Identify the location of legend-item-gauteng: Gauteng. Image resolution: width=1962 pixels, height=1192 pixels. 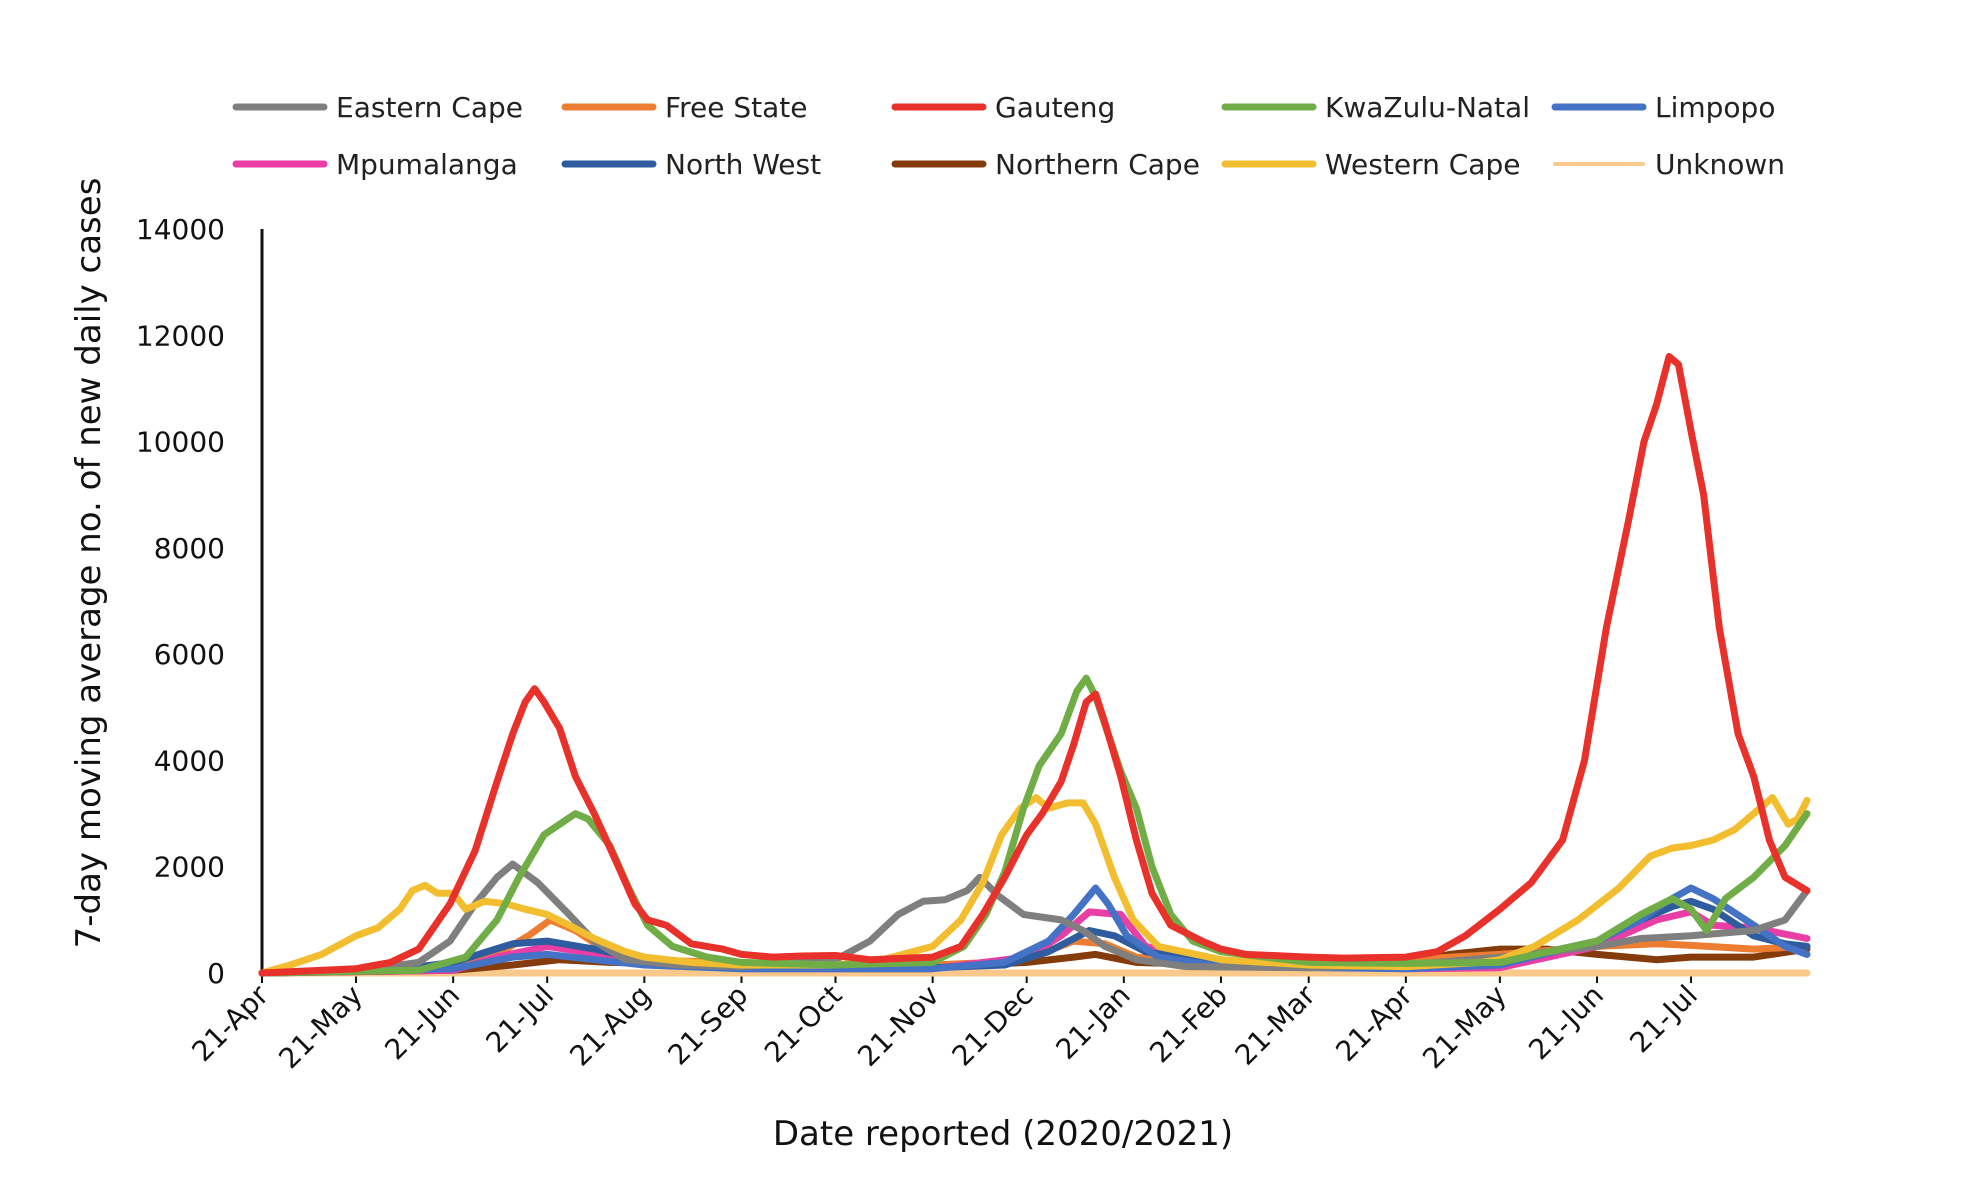
(1003, 107).